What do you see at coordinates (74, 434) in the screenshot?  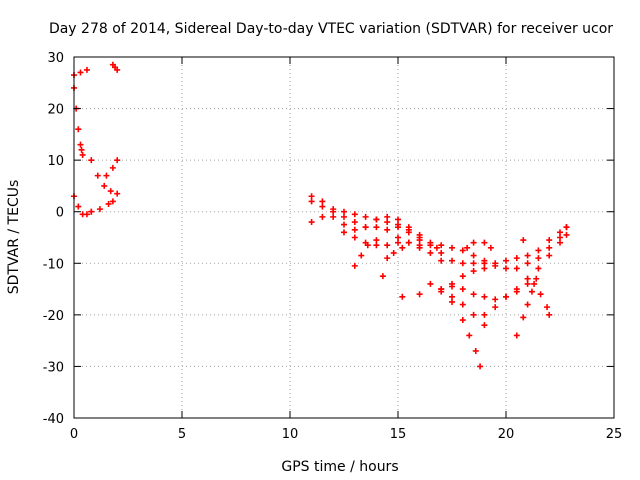 I see `x-tick-label: 0` at bounding box center [74, 434].